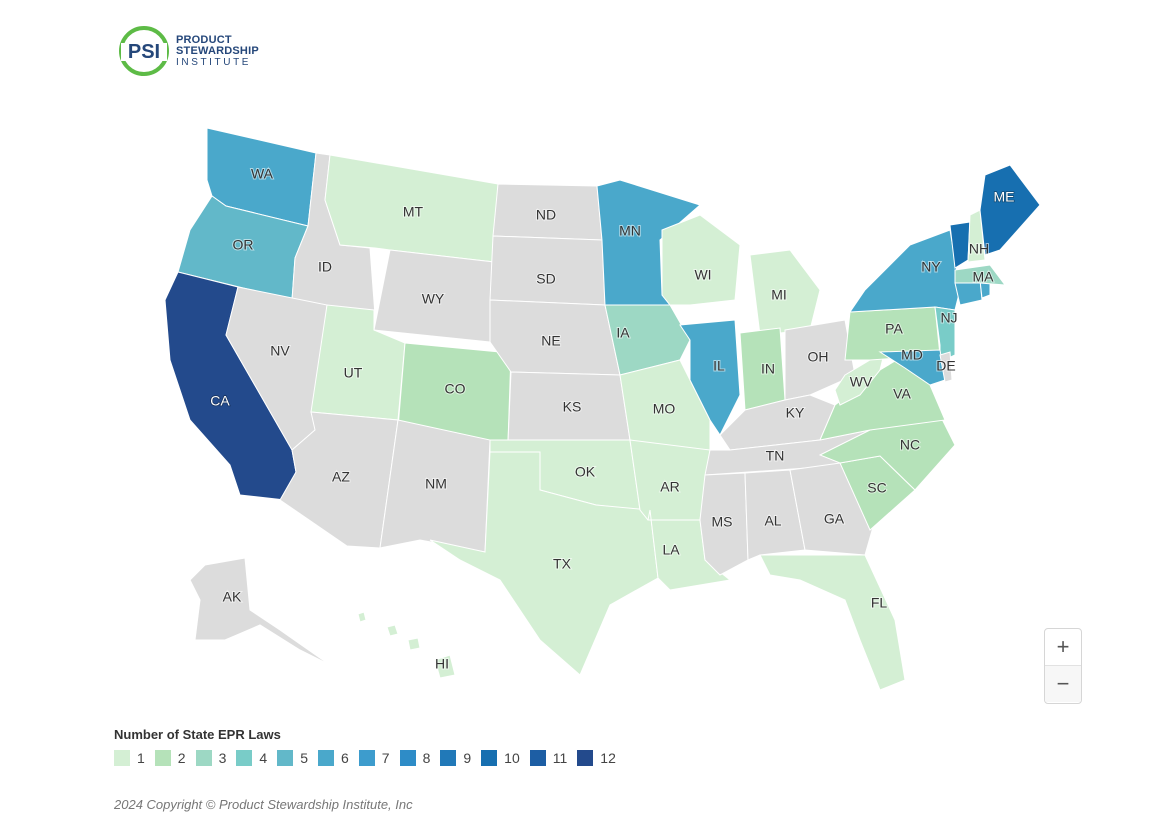 The height and width of the screenshot is (818, 1155). Describe the element at coordinates (560, 758) in the screenshot. I see `legend-label: 11` at that location.